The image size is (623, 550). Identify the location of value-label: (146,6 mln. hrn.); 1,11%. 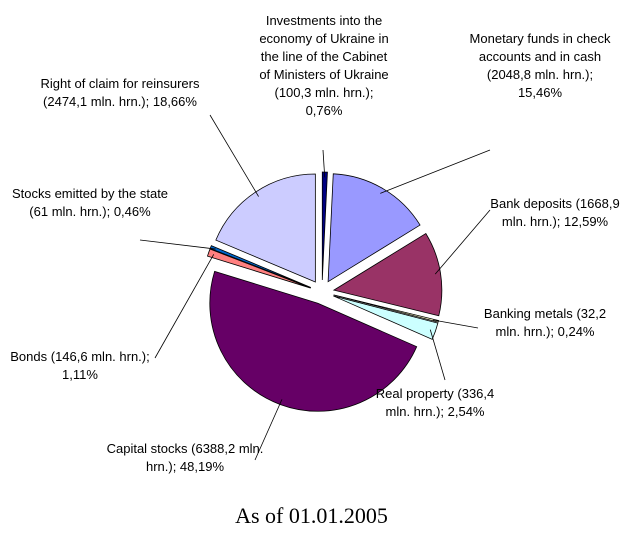
(100, 365).